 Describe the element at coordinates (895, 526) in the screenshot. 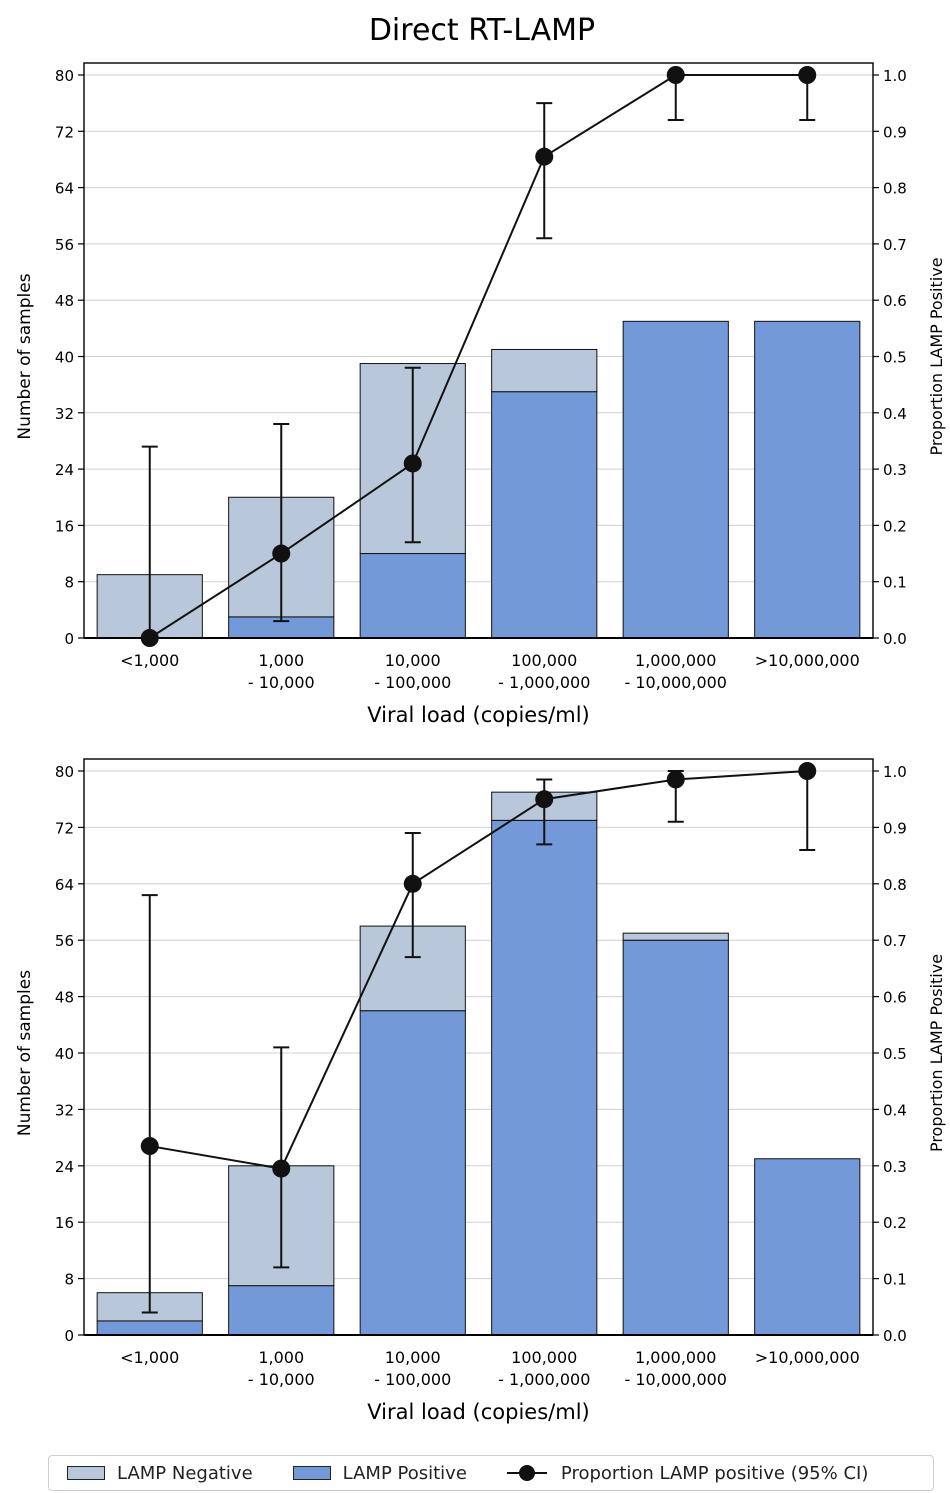

I see `y2-tick-label: 0.2` at that location.